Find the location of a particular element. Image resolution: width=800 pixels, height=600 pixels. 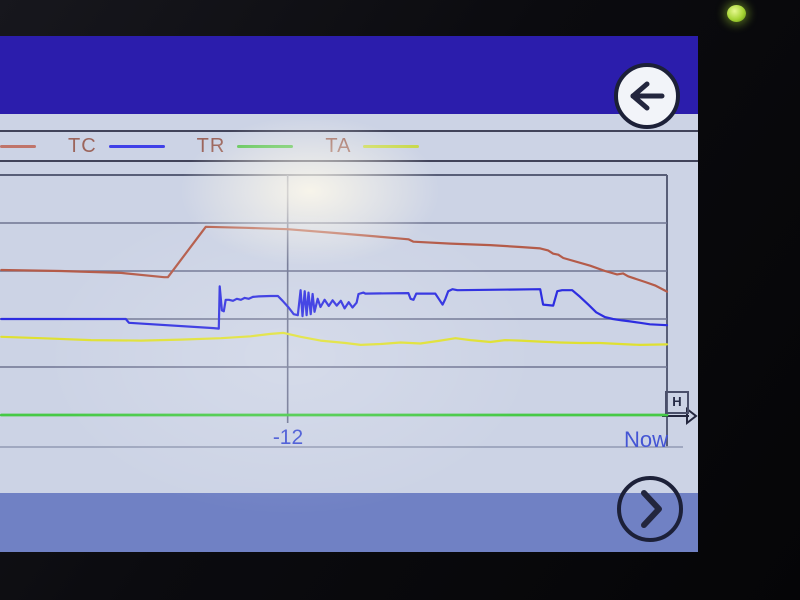

legend-label: TC is located at coordinates (82, 145).